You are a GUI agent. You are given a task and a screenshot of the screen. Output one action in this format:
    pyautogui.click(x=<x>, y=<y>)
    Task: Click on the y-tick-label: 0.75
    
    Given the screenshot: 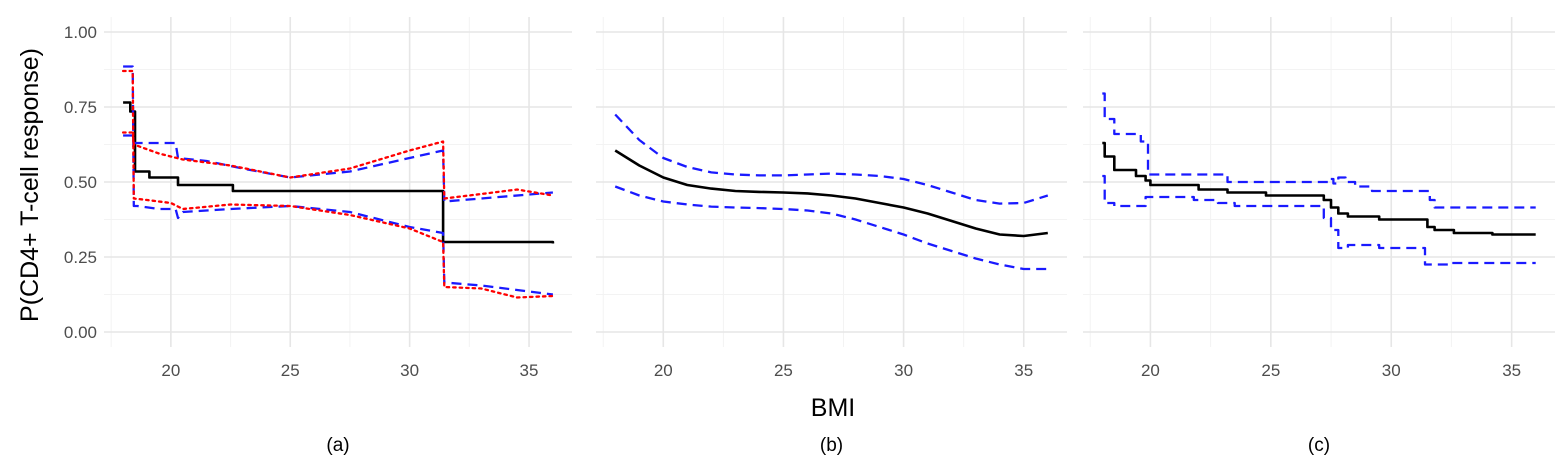 What is the action you would take?
    pyautogui.click(x=80, y=107)
    